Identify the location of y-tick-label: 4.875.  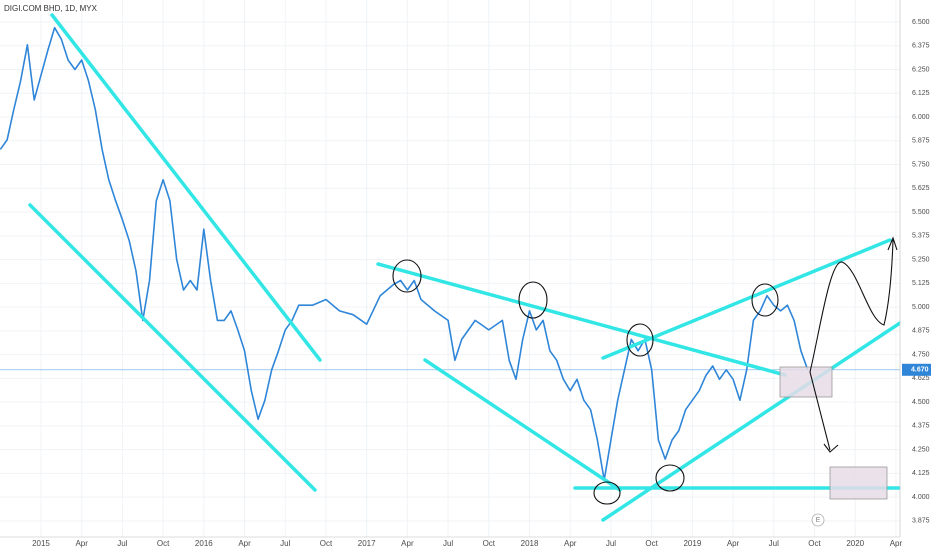
(921, 331).